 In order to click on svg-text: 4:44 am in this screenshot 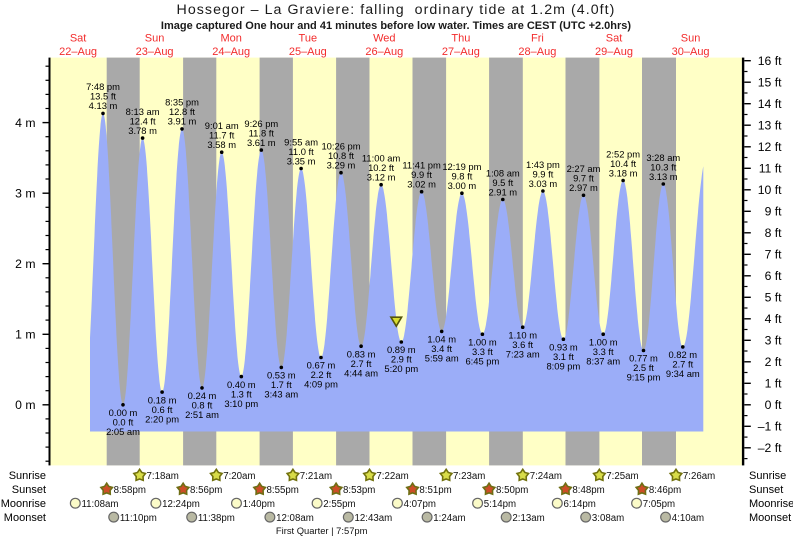, I will do `click(361, 372)`.